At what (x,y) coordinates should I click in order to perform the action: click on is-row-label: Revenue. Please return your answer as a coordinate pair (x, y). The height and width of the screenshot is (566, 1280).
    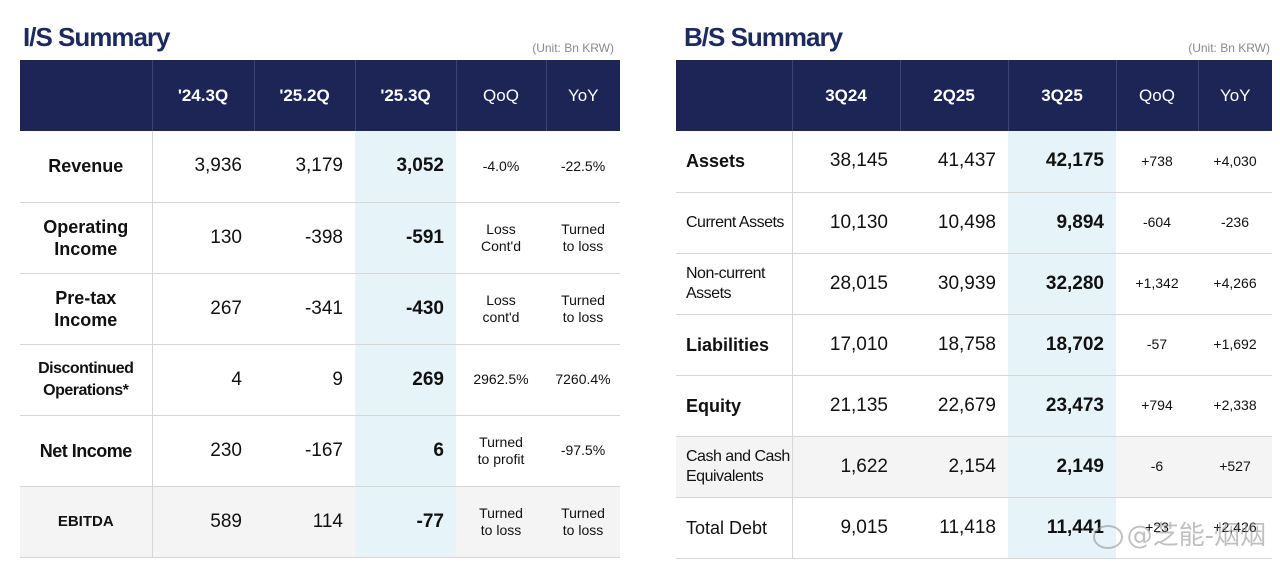
    Looking at the image, I should click on (86, 167).